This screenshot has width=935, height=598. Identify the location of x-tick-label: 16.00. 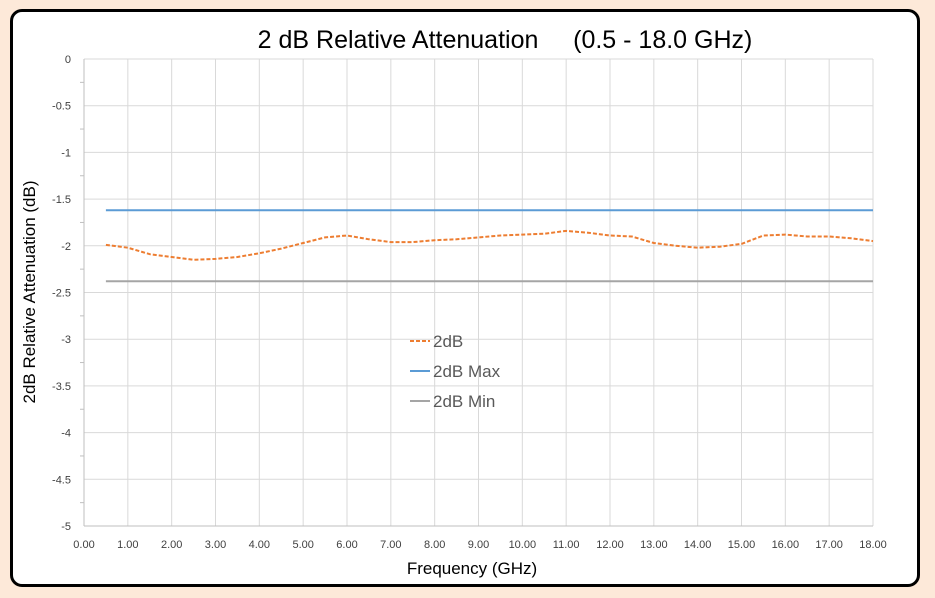
(786, 545).